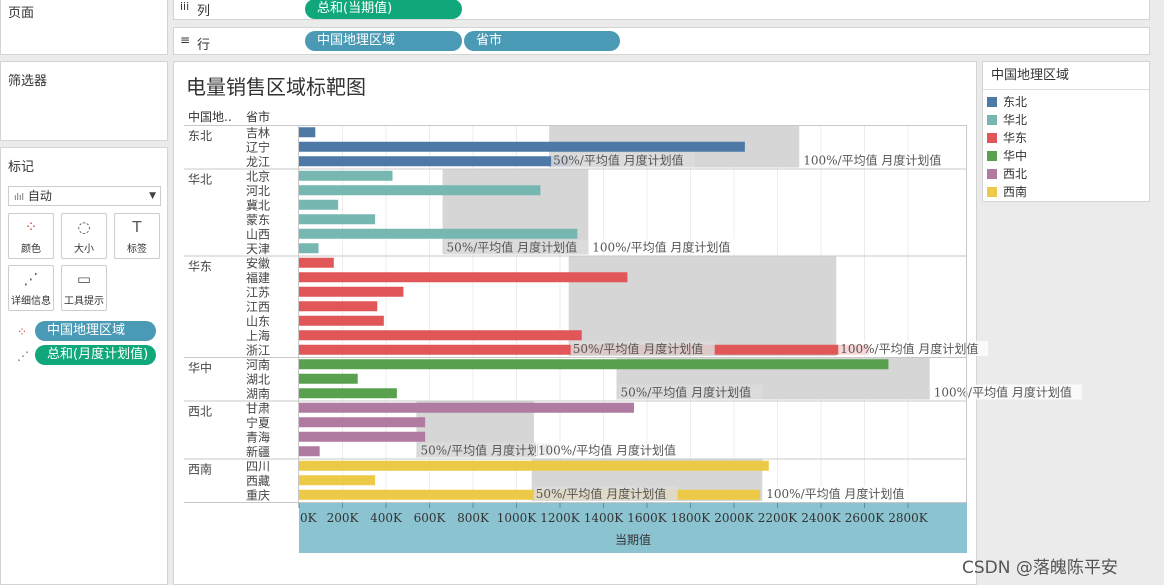 Image resolution: width=1164 pixels, height=585 pixels. I want to click on color-field-icon: ⁘, so click(22, 332).